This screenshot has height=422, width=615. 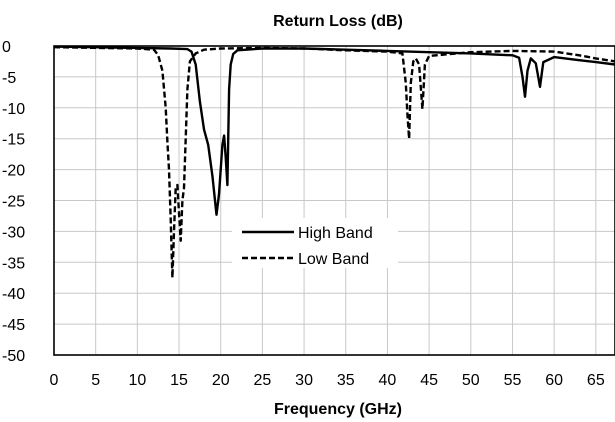 I want to click on x-tick-label: 10, so click(x=137, y=380).